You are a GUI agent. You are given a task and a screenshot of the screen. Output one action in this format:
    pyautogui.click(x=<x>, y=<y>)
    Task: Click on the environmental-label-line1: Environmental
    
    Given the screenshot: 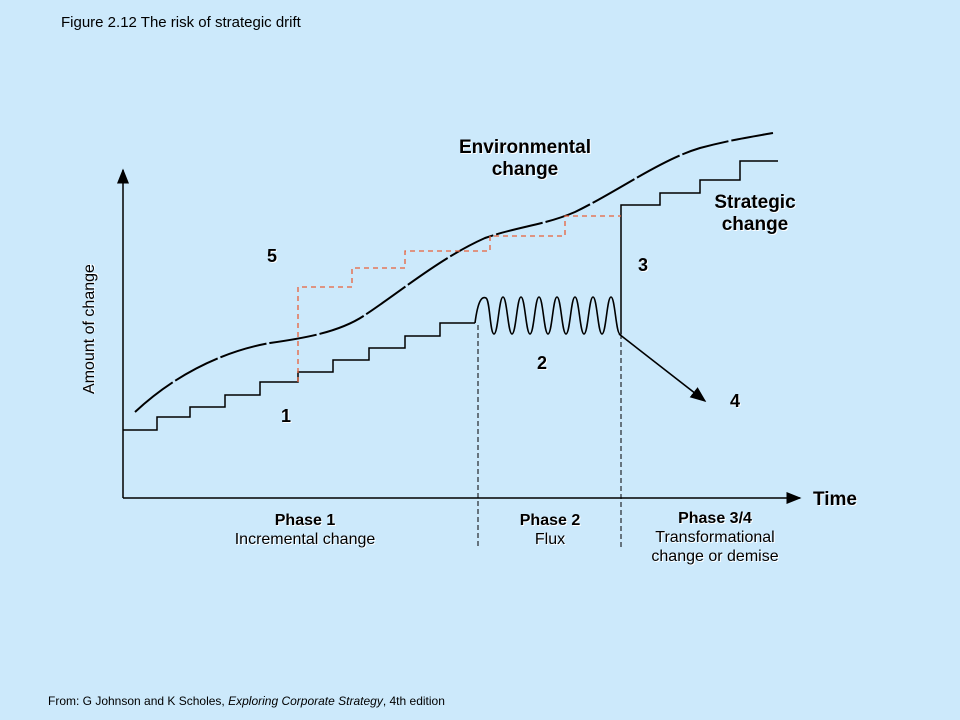 What is the action you would take?
    pyautogui.click(x=525, y=147)
    